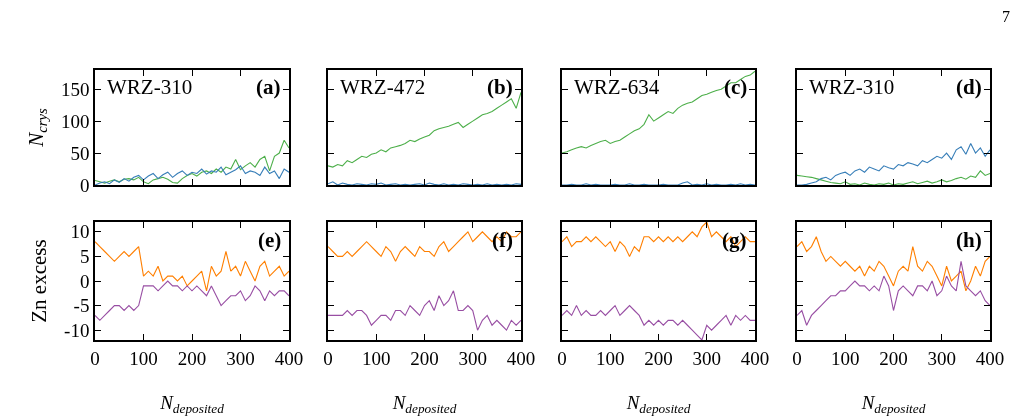  What do you see at coordinates (38, 281) in the screenshot?
I see `y-axis-title: Zn excess` at bounding box center [38, 281].